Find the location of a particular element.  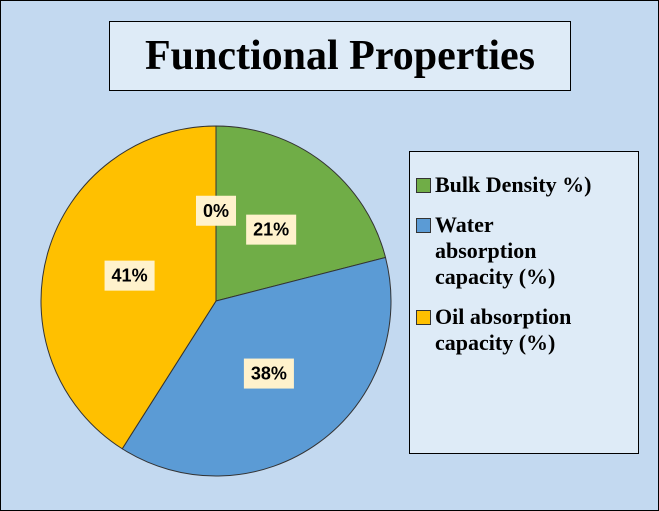

legend-item: Bulk Density %) is located at coordinates (524, 185).